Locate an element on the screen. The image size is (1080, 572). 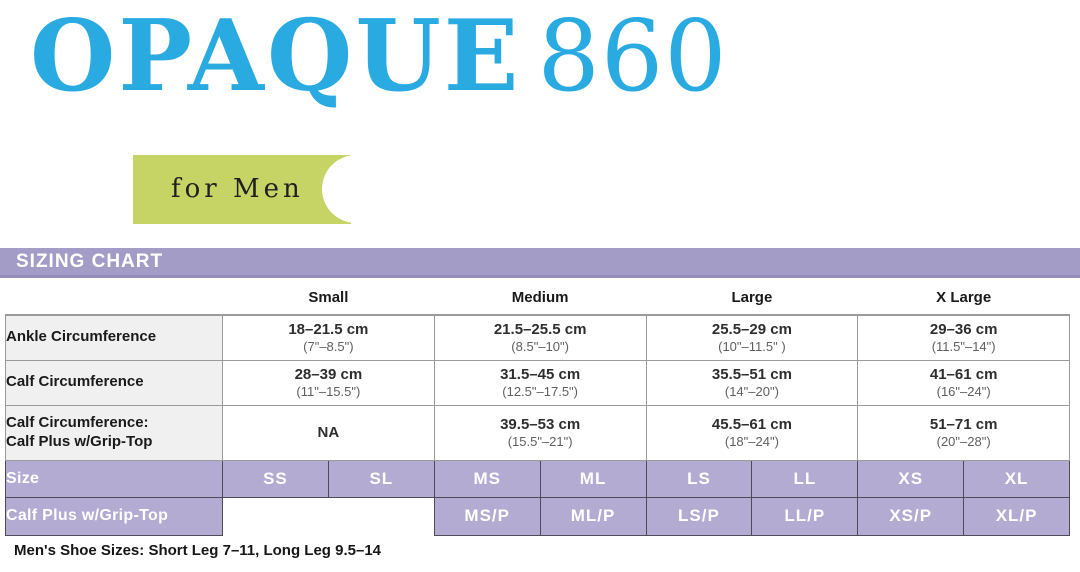
row-label-calf-circumference: Calf Circumference is located at coordinates (114, 382).